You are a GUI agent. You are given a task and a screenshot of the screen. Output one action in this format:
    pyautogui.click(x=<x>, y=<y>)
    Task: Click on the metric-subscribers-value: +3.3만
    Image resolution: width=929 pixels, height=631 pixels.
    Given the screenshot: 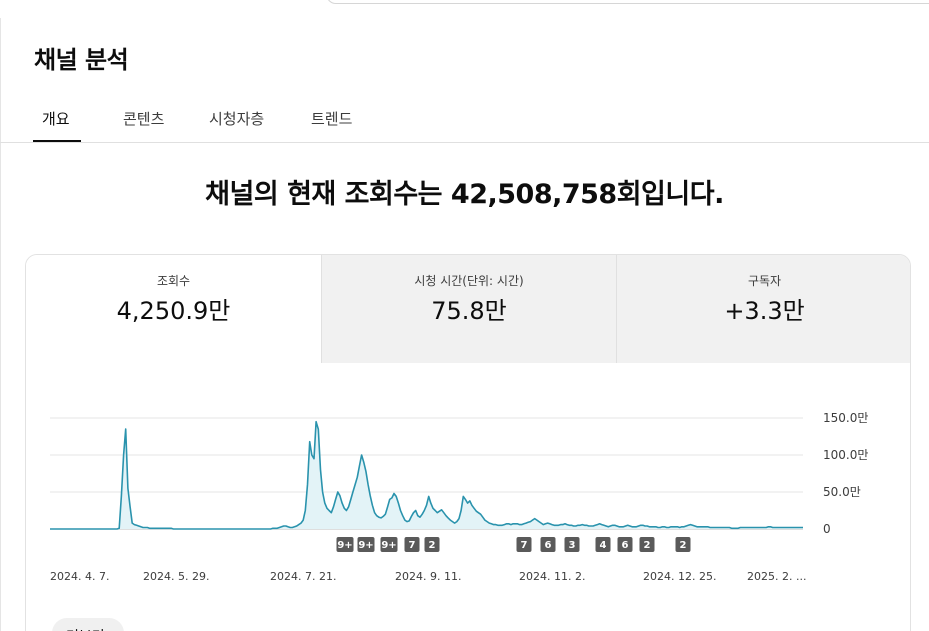 What is the action you would take?
    pyautogui.click(x=764, y=311)
    